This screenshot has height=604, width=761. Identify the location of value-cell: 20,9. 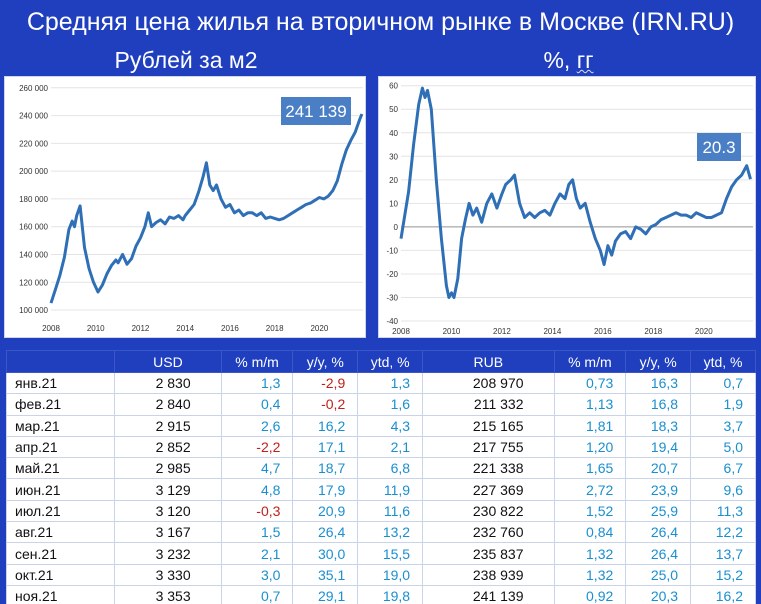
(325, 511).